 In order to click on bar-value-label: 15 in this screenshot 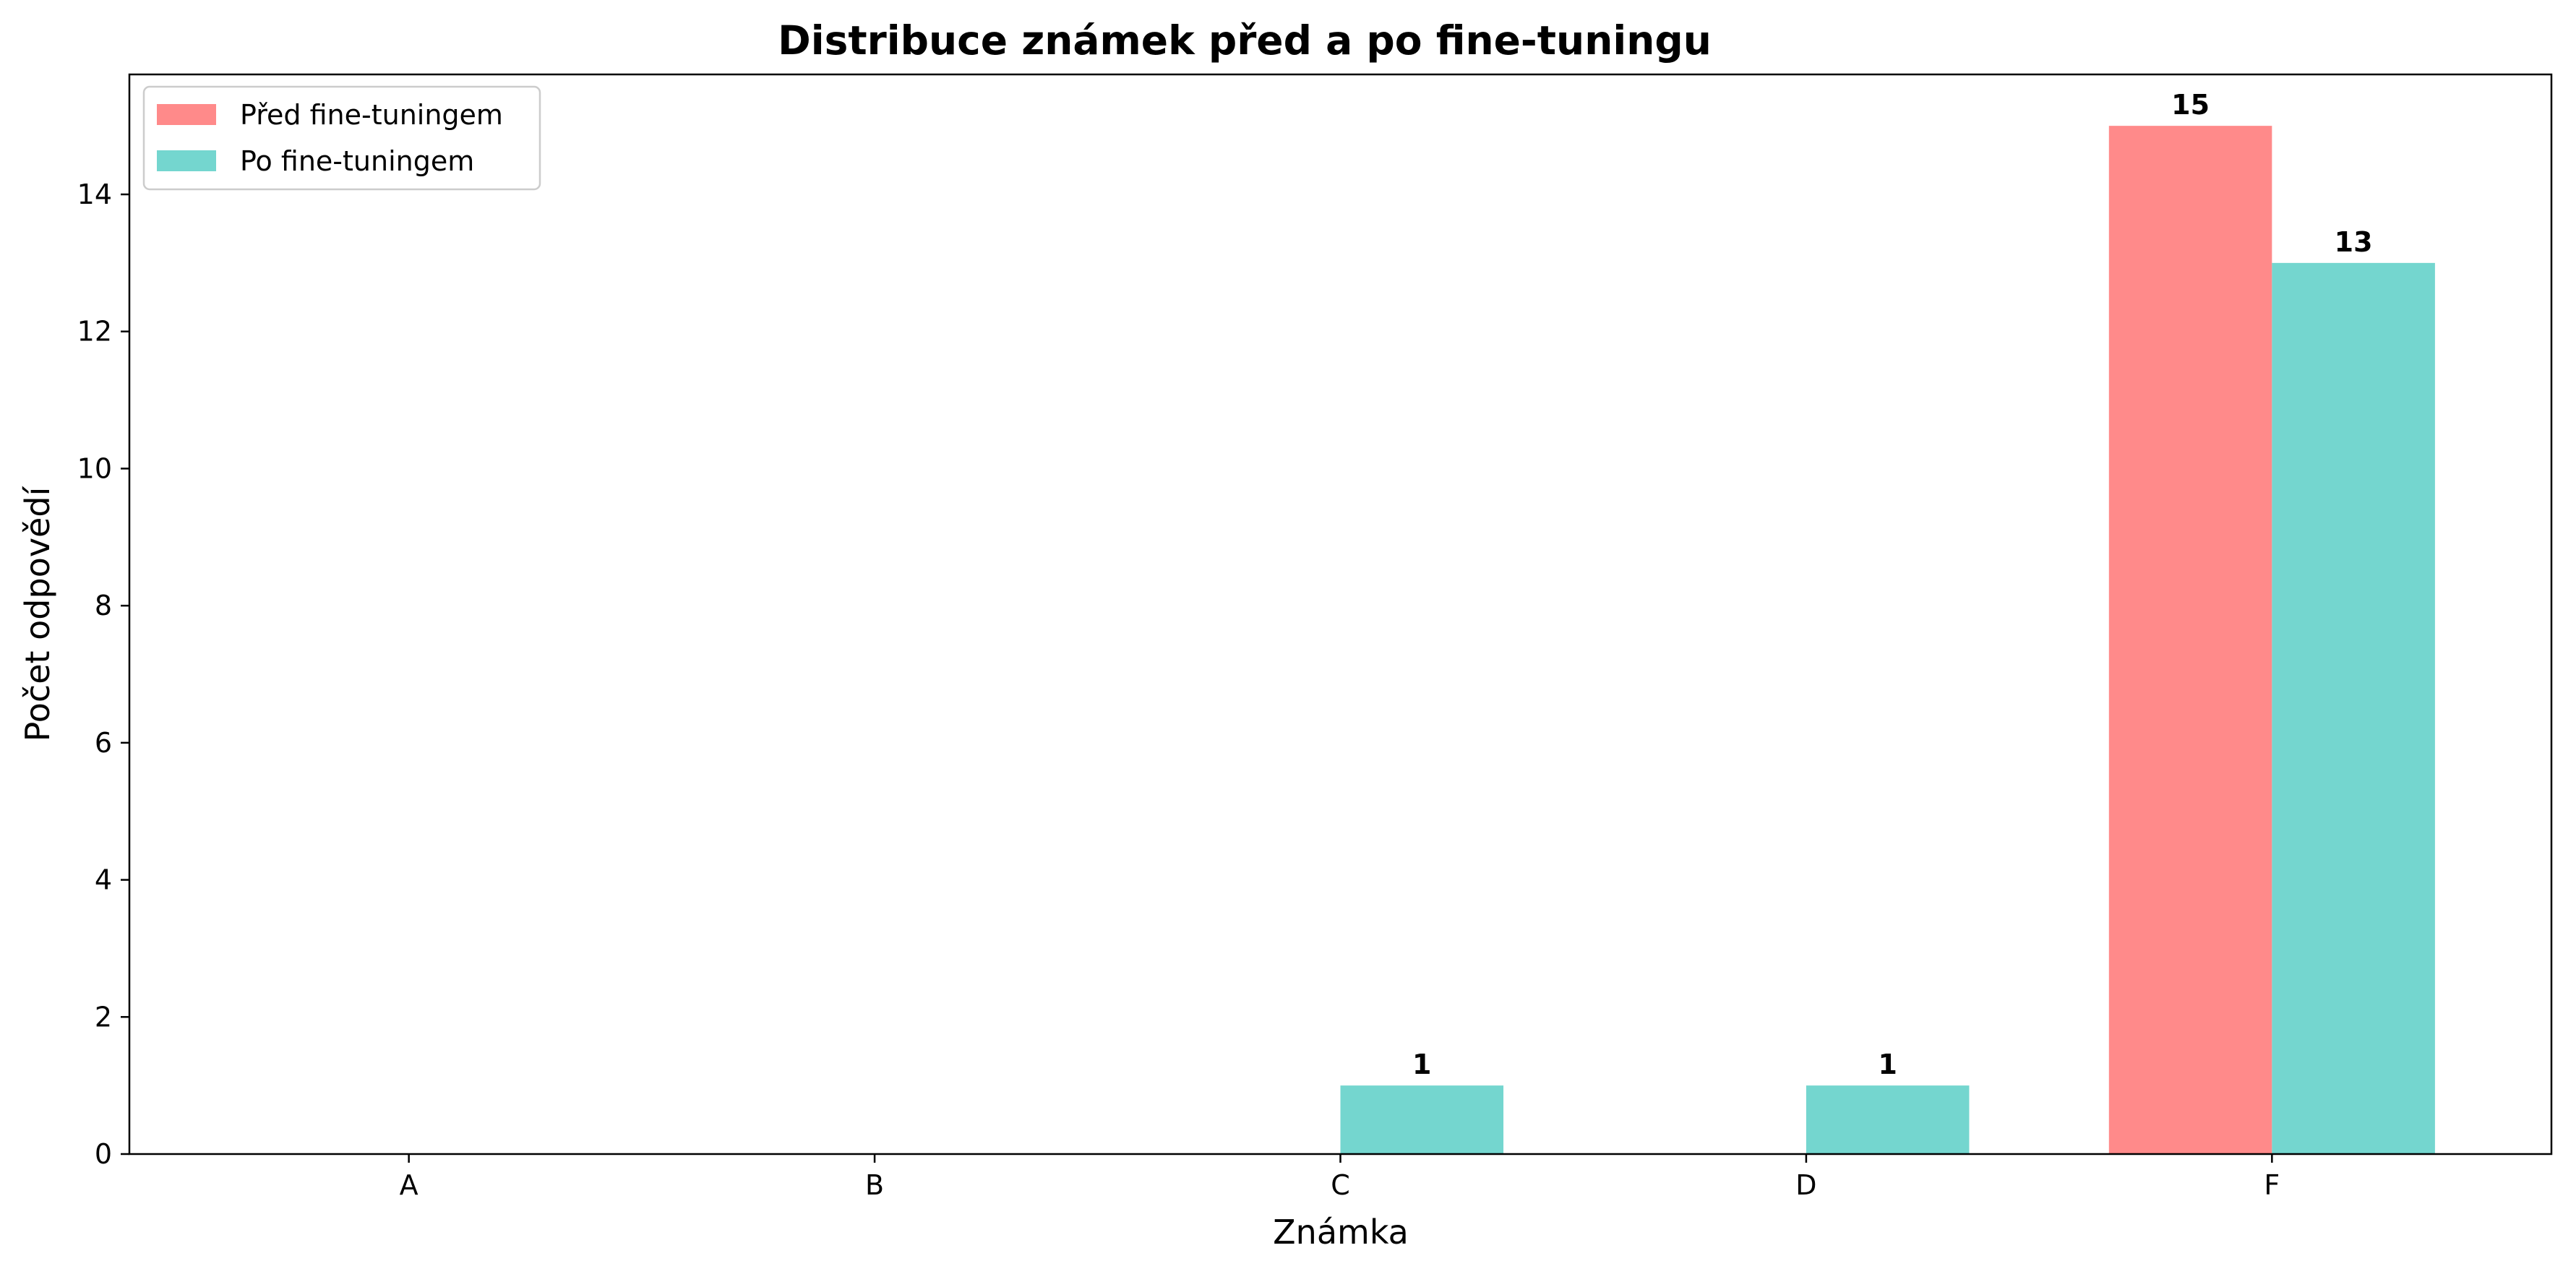, I will do `click(2191, 105)`.